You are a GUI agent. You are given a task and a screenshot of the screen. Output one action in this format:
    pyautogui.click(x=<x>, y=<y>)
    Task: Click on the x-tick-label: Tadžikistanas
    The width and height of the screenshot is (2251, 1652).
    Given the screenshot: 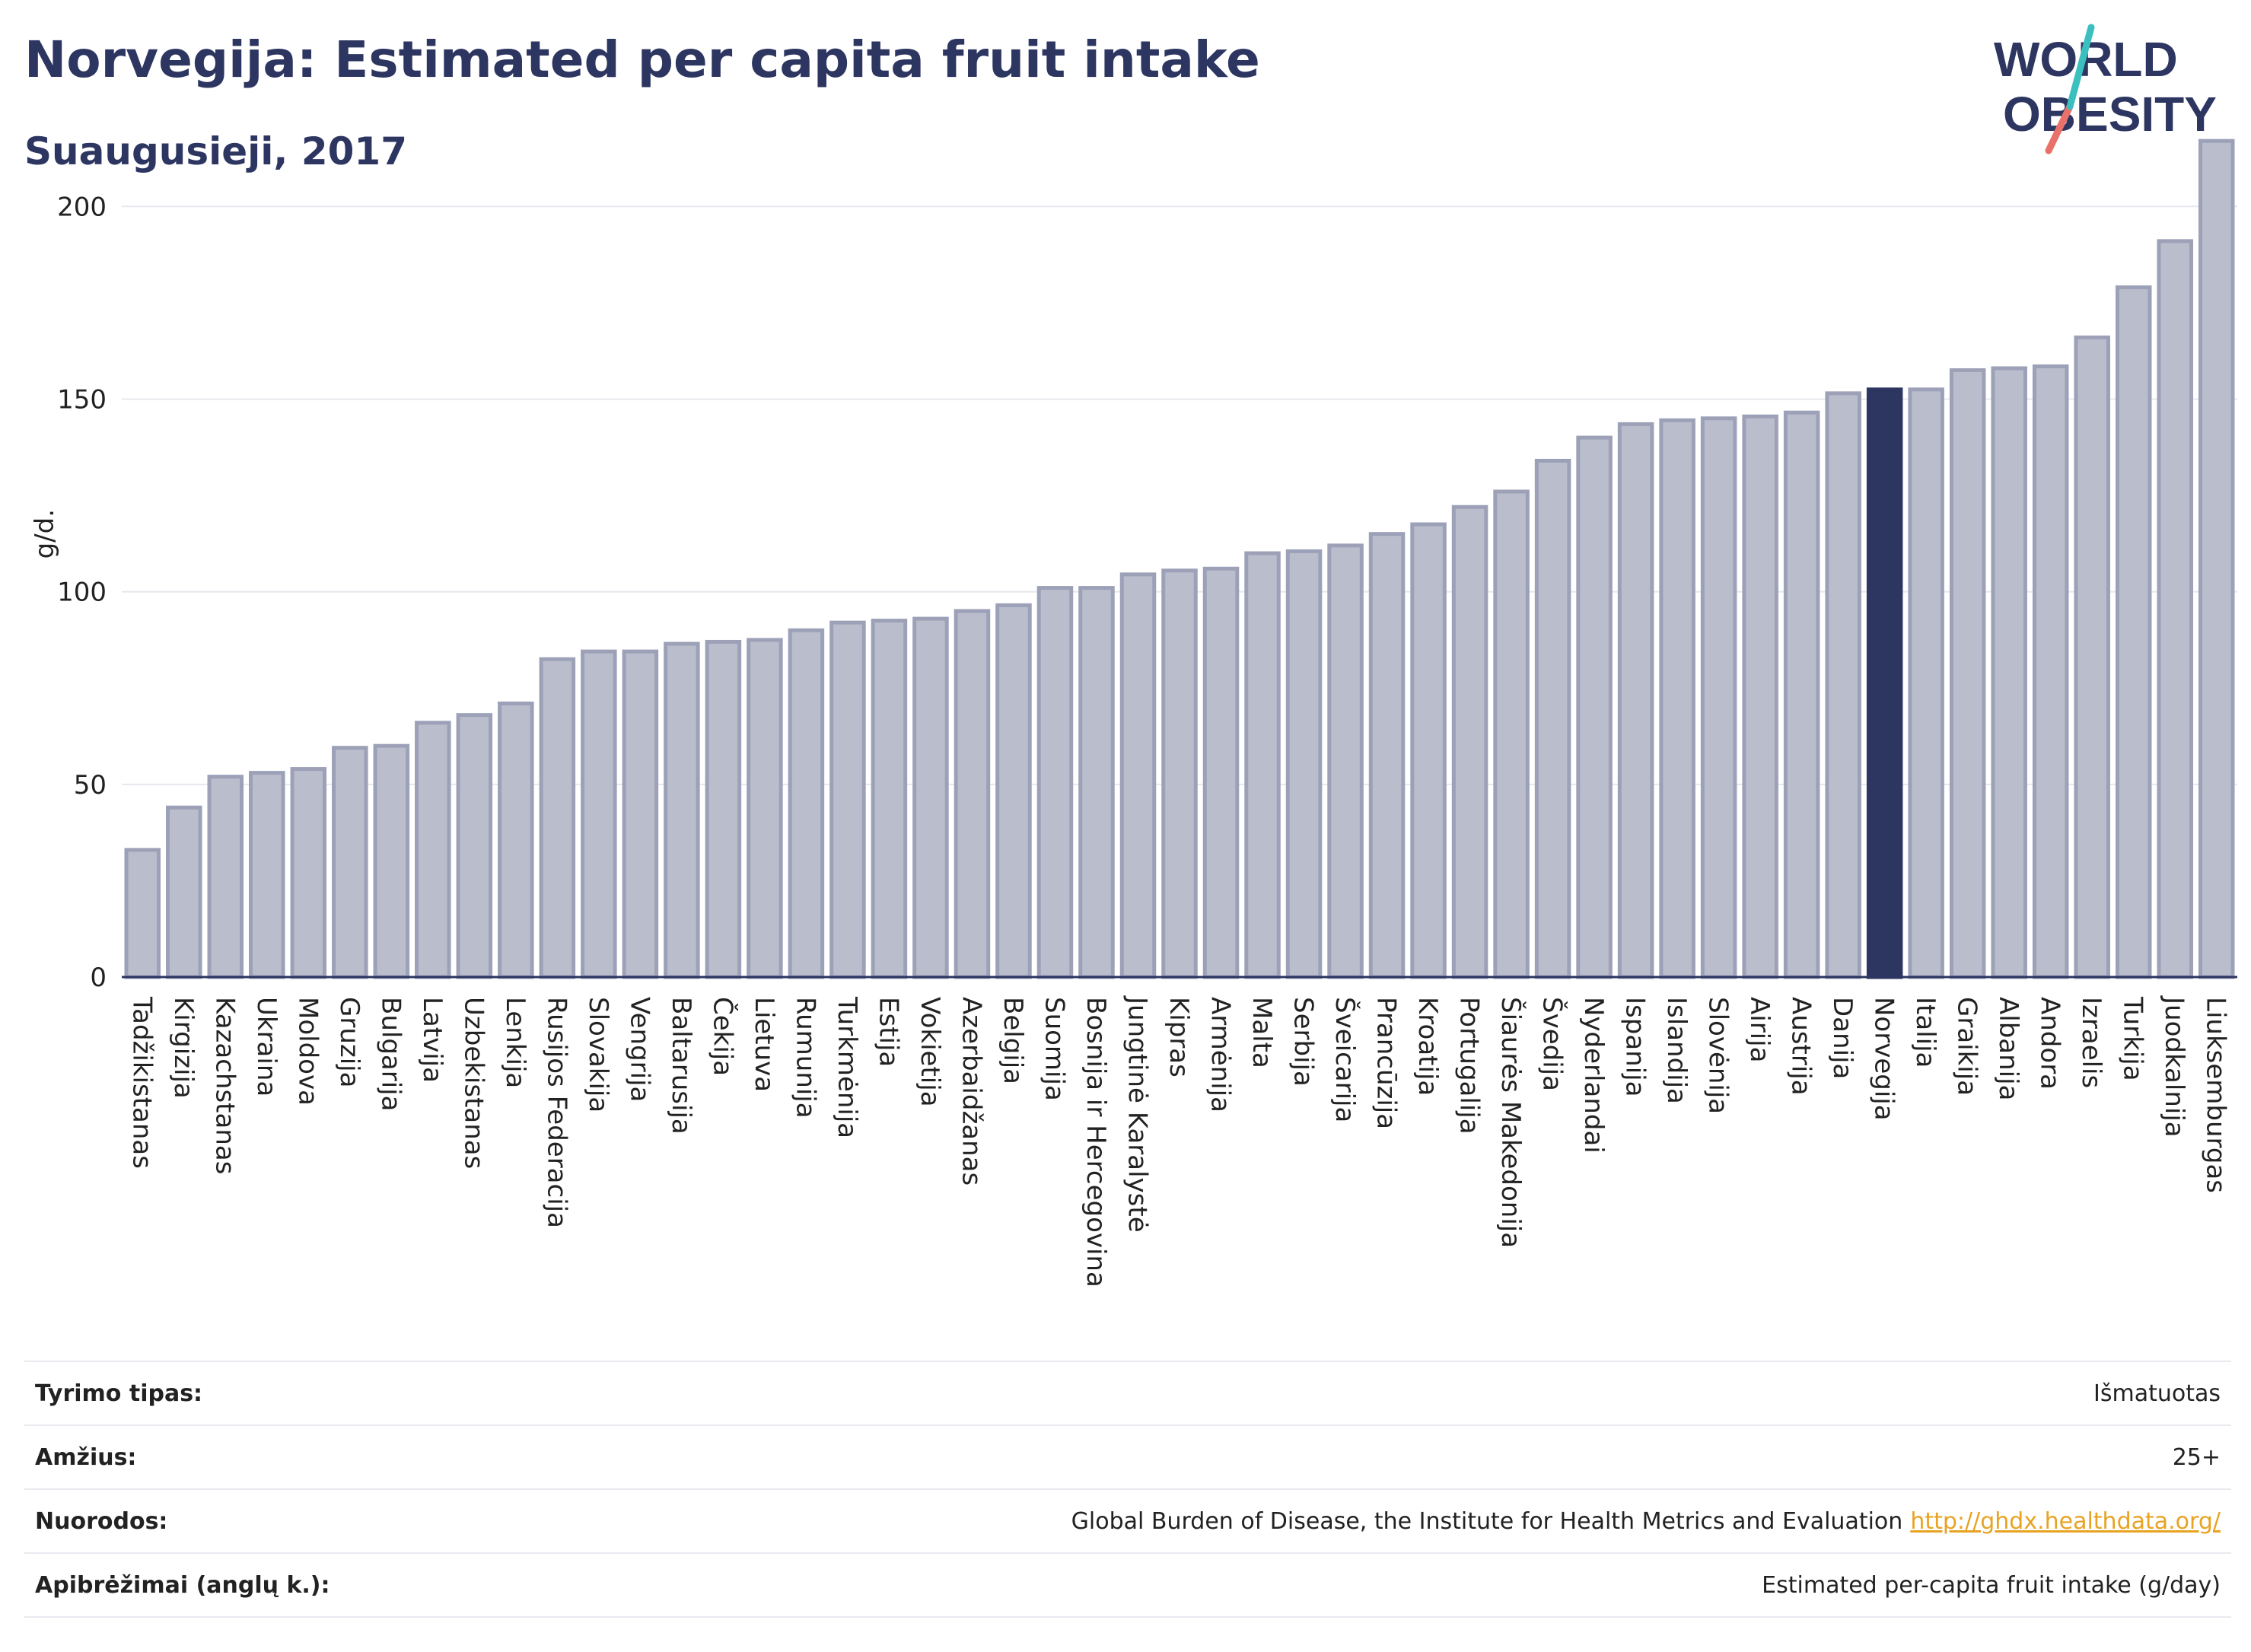 What is the action you would take?
    pyautogui.click(x=141, y=1082)
    